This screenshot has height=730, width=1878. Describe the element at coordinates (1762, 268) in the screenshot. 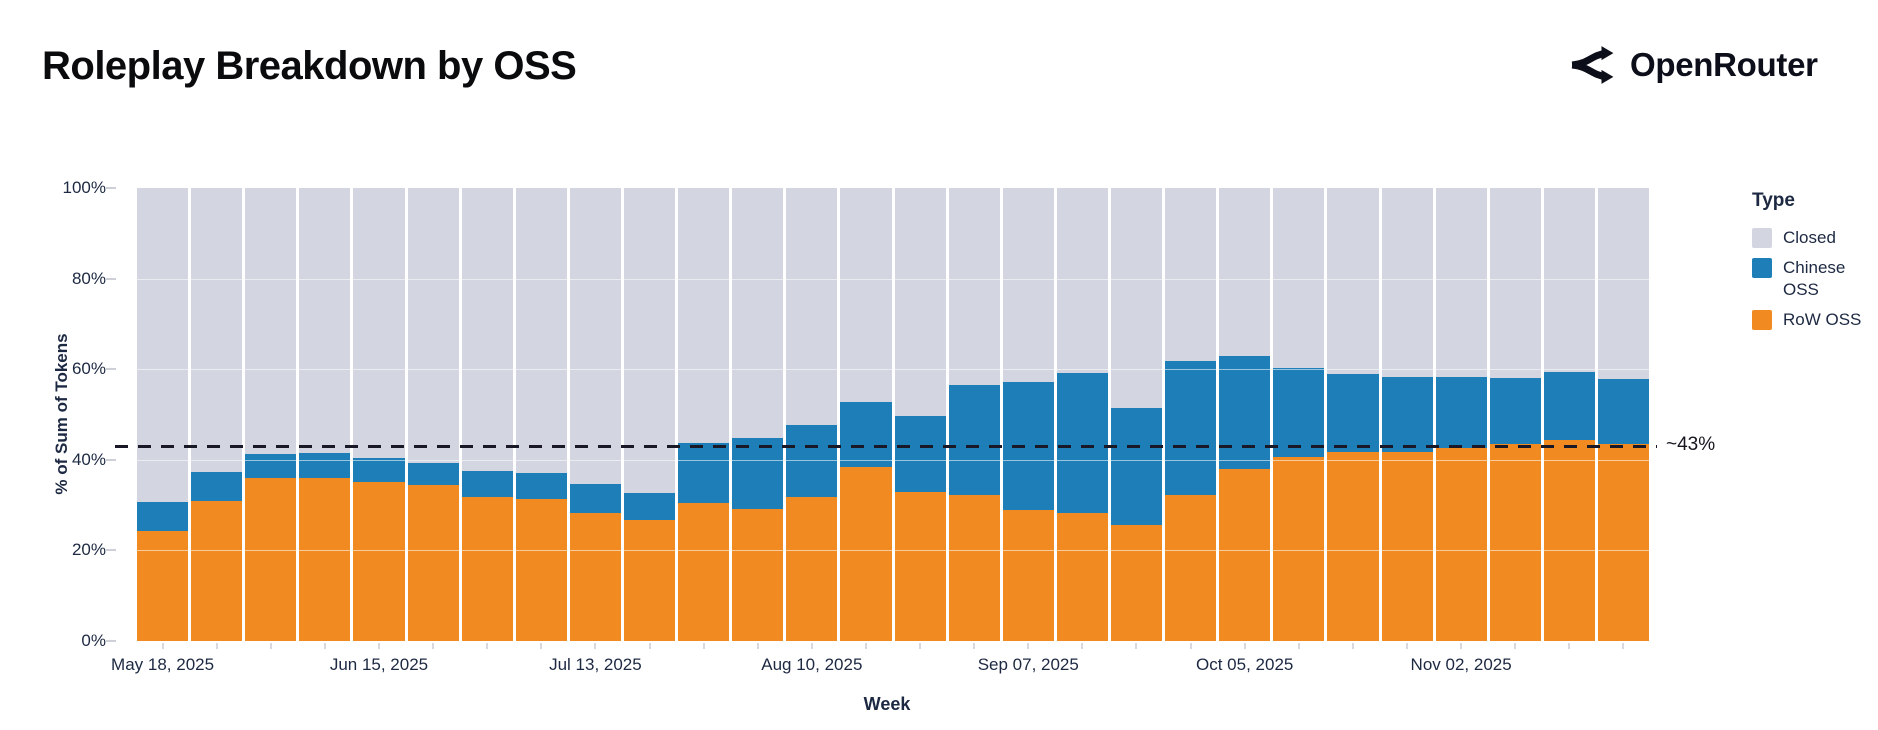

I see `legend-swatch-chinese-oss` at that location.